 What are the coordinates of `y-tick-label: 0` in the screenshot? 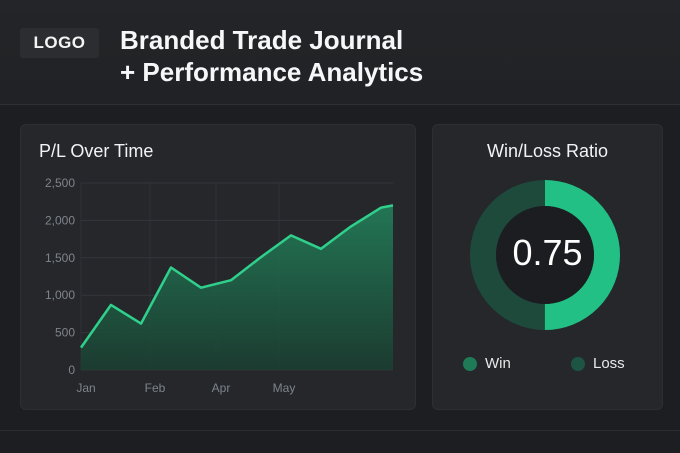 It's located at (71, 370).